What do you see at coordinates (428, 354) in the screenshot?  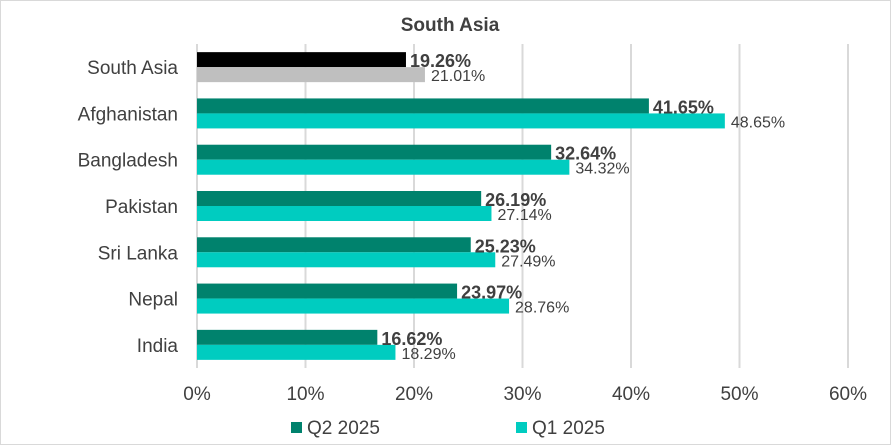 I see `data-label: 18.29%` at bounding box center [428, 354].